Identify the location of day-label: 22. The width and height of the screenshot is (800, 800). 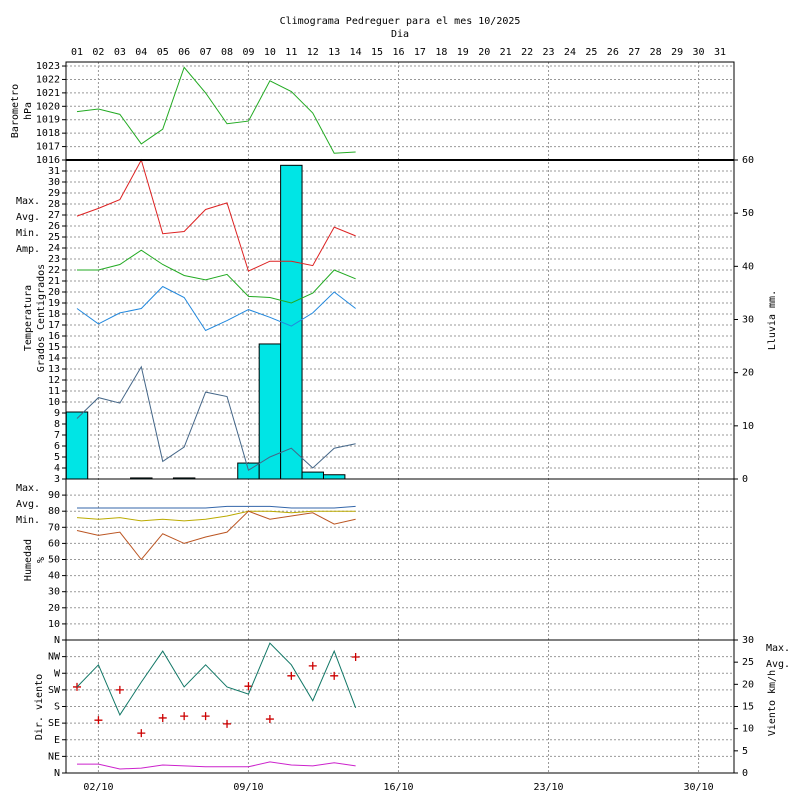
(527, 52).